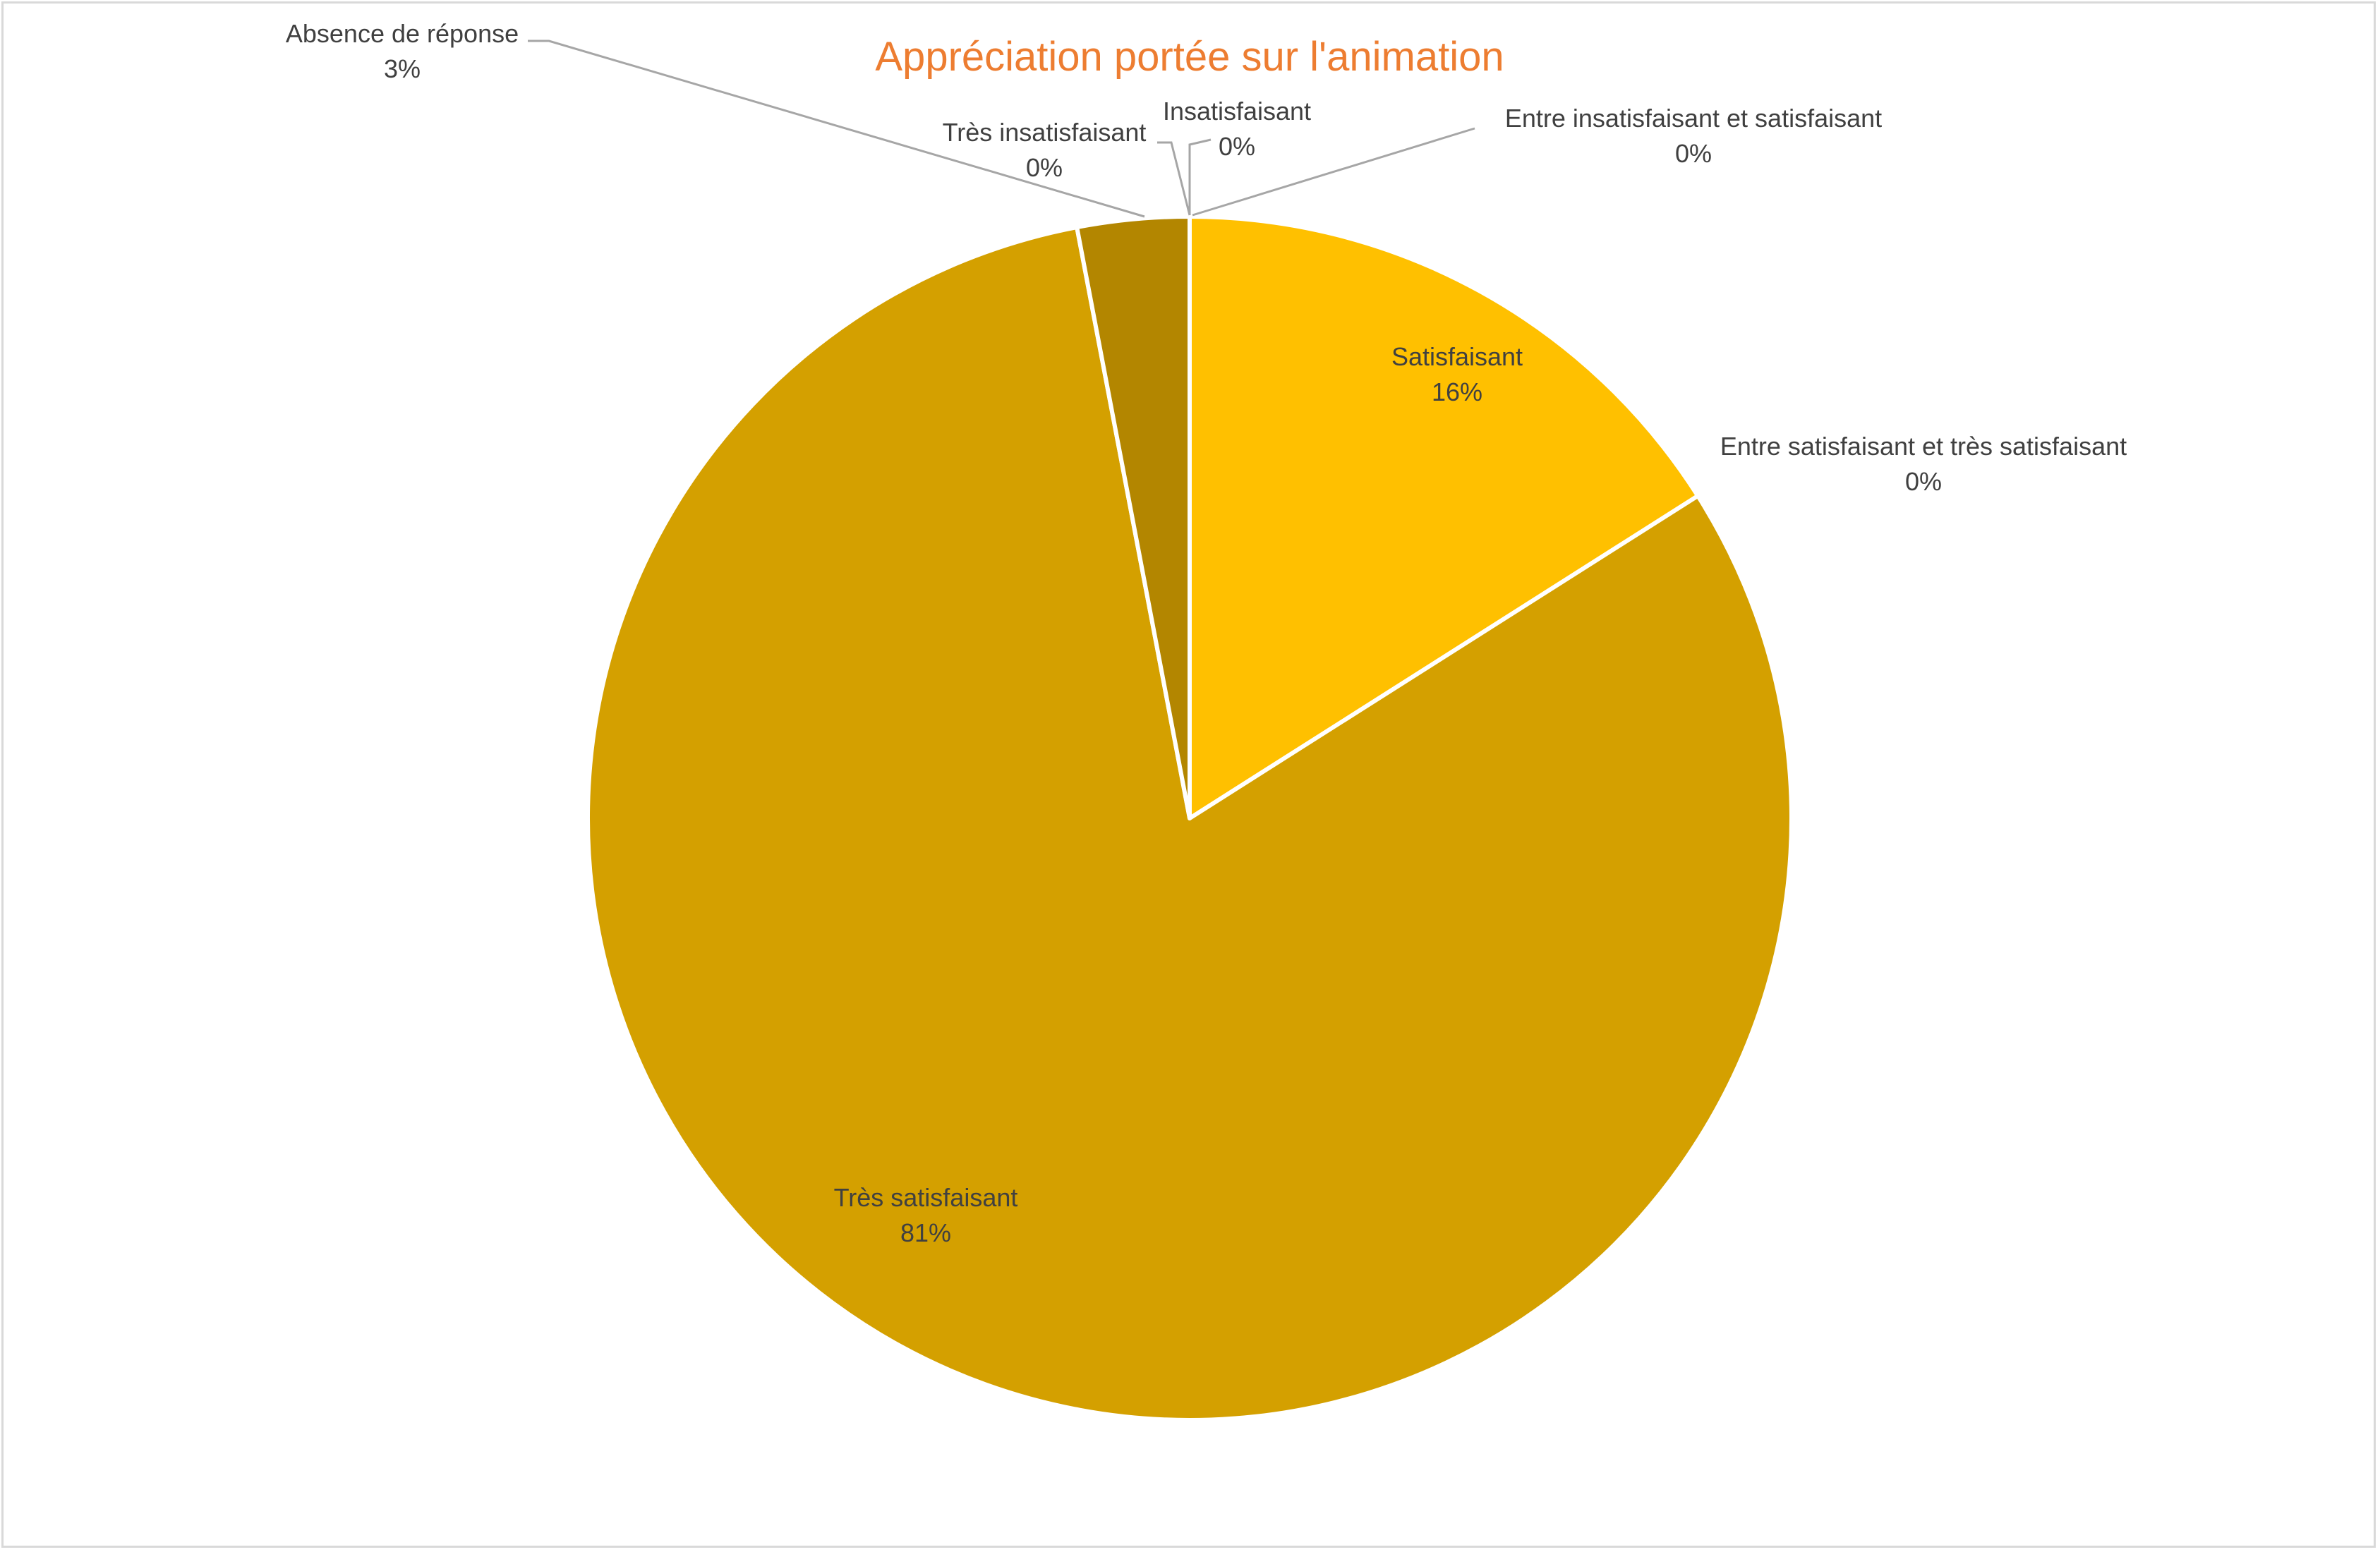 The width and height of the screenshot is (2380, 1552). What do you see at coordinates (1457, 356) in the screenshot?
I see `data-label-name-satisfaisant: Satisfaisant` at bounding box center [1457, 356].